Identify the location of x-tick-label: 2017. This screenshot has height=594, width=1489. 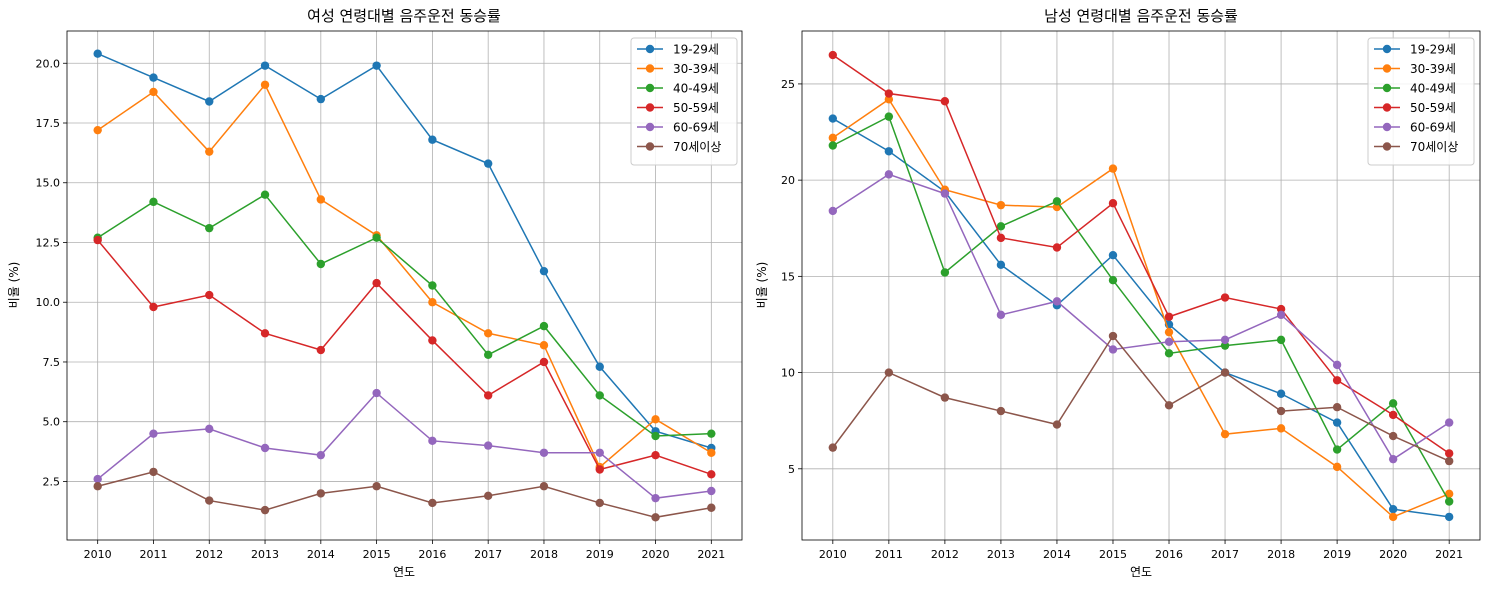
(488, 554).